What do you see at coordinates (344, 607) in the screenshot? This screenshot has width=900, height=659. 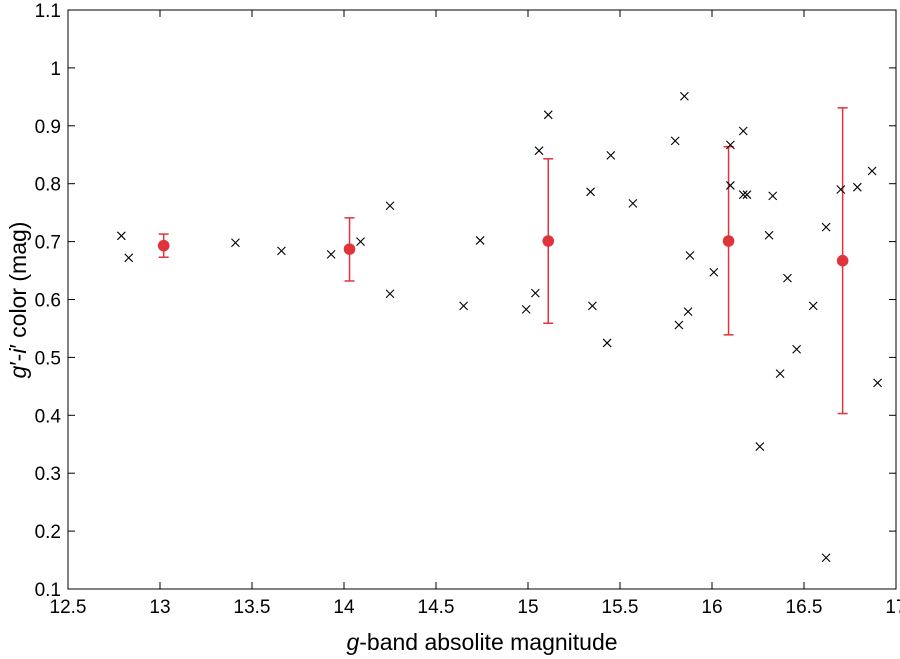 I see `x-tick-label: 14` at bounding box center [344, 607].